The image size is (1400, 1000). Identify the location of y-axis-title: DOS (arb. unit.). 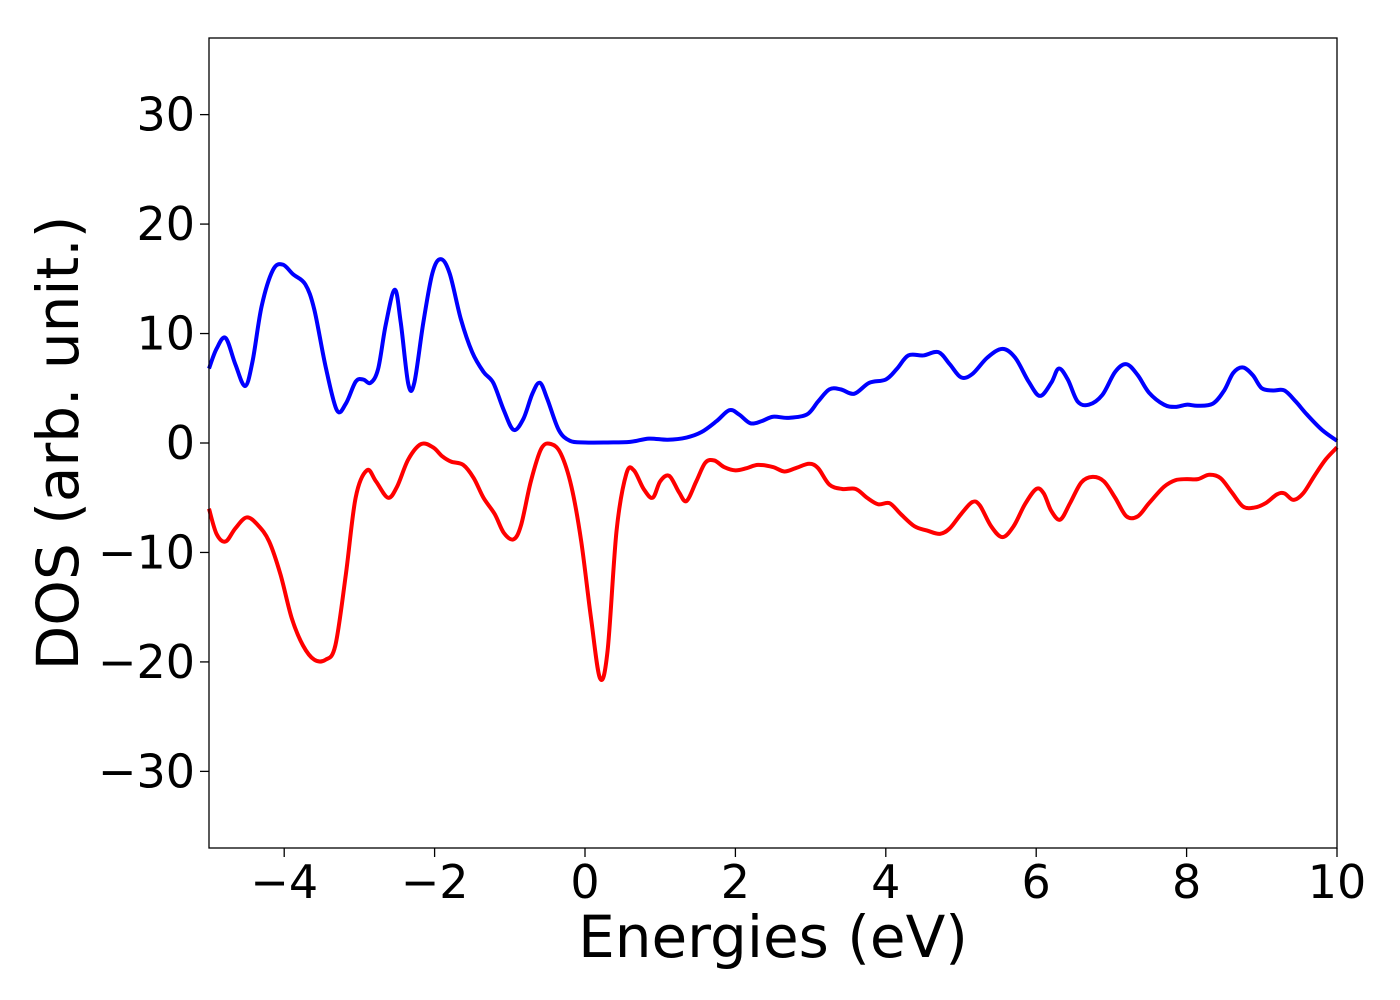
(58, 443).